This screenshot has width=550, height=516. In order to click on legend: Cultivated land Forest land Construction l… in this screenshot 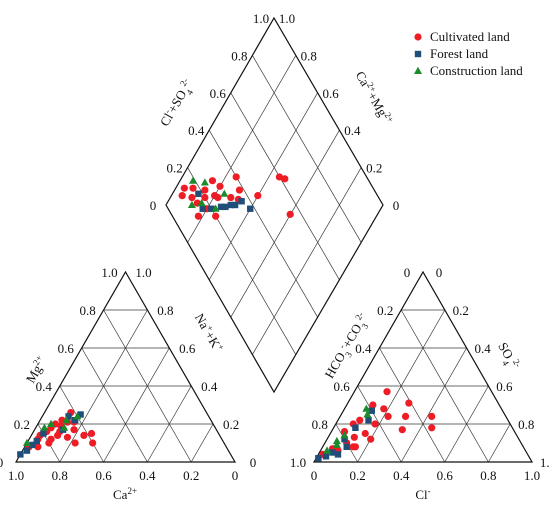, I will do `click(468, 53)`.